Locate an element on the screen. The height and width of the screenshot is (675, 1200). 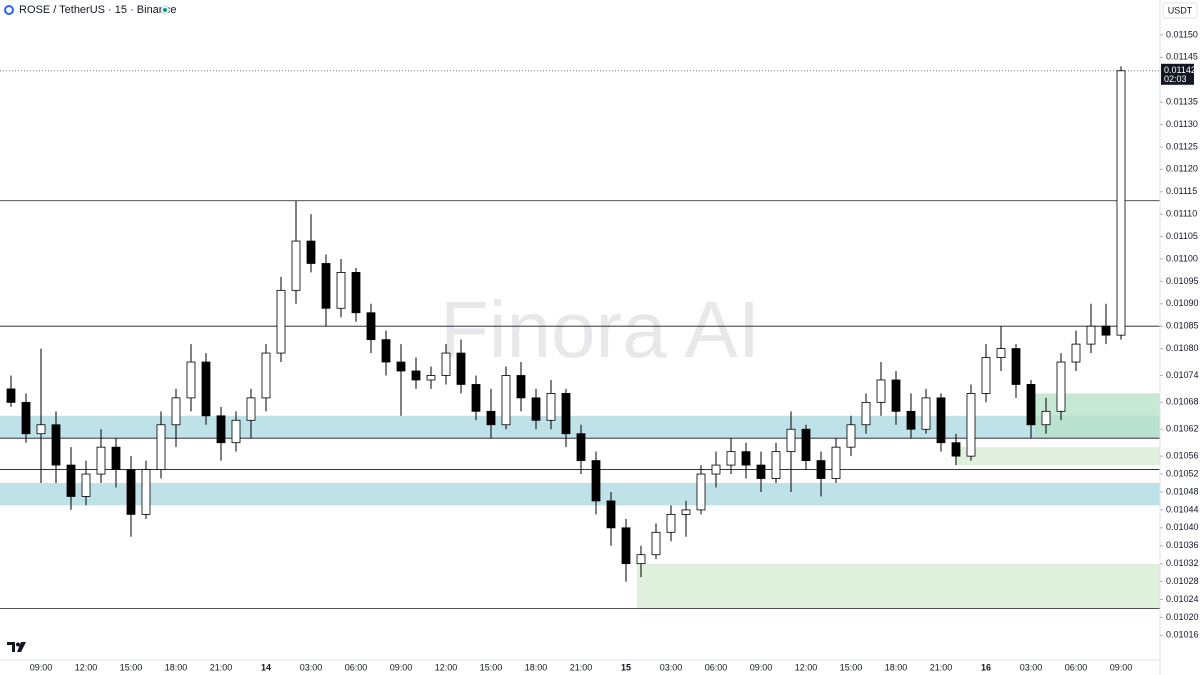
y-tick-label: 0.01135 is located at coordinates (1182, 102).